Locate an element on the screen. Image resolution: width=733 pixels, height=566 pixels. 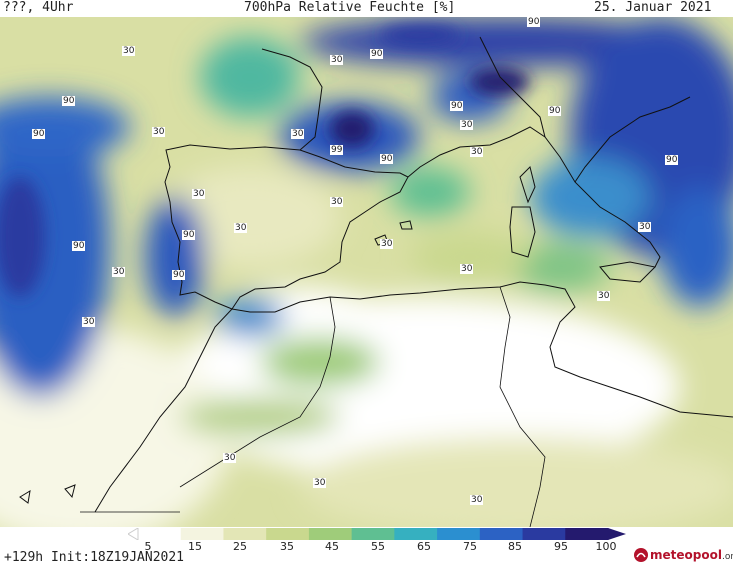
colorbar-tick-label: 5 is located at coordinates (148, 546).